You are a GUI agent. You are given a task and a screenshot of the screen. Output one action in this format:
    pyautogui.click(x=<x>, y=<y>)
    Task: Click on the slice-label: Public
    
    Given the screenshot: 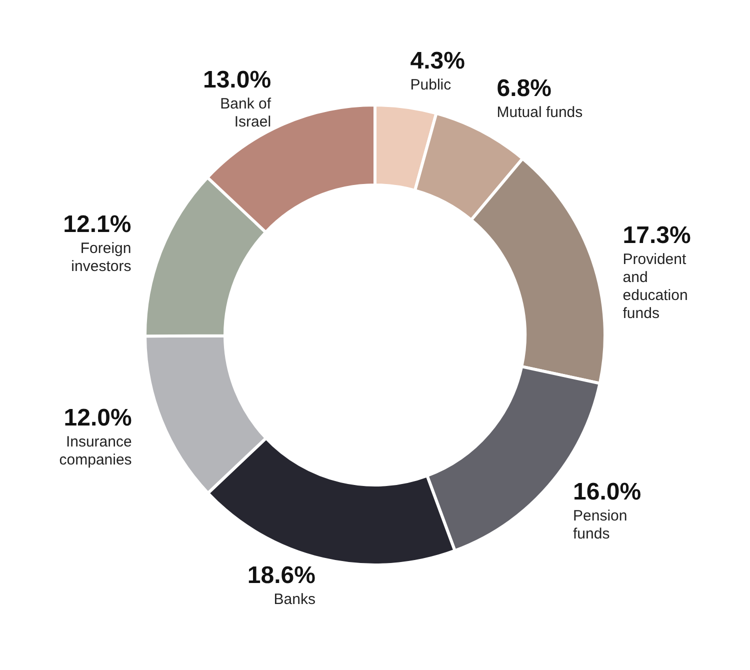 What is the action you would take?
    pyautogui.click(x=431, y=85)
    